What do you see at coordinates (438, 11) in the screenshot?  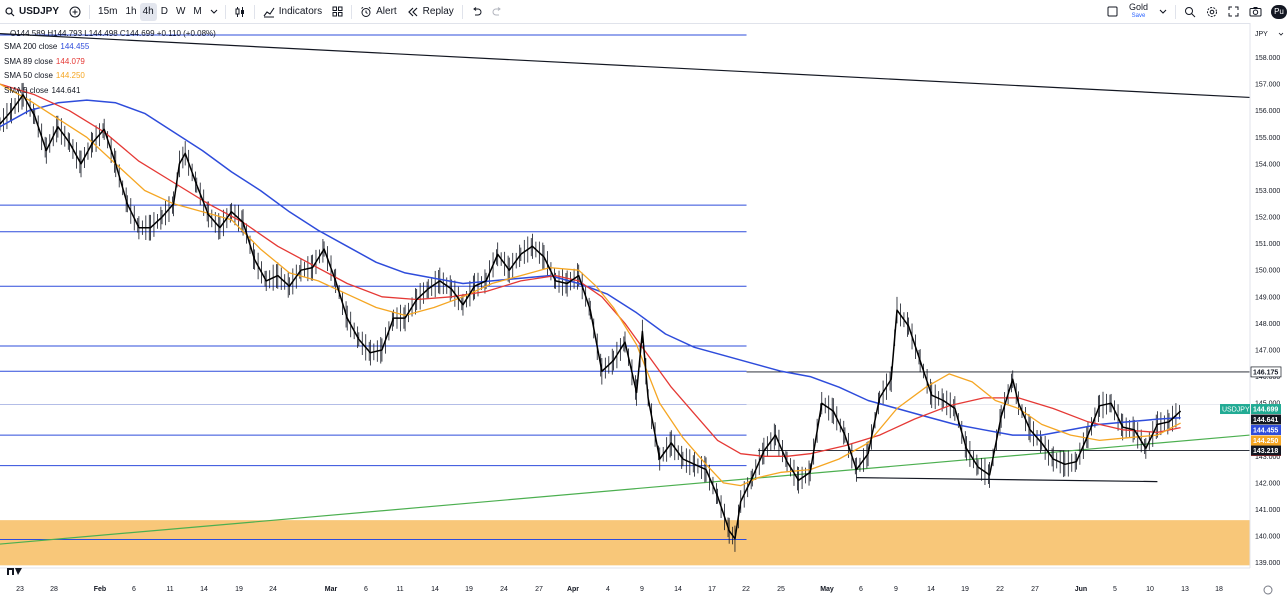 I see `replay-label: Replay` at bounding box center [438, 11].